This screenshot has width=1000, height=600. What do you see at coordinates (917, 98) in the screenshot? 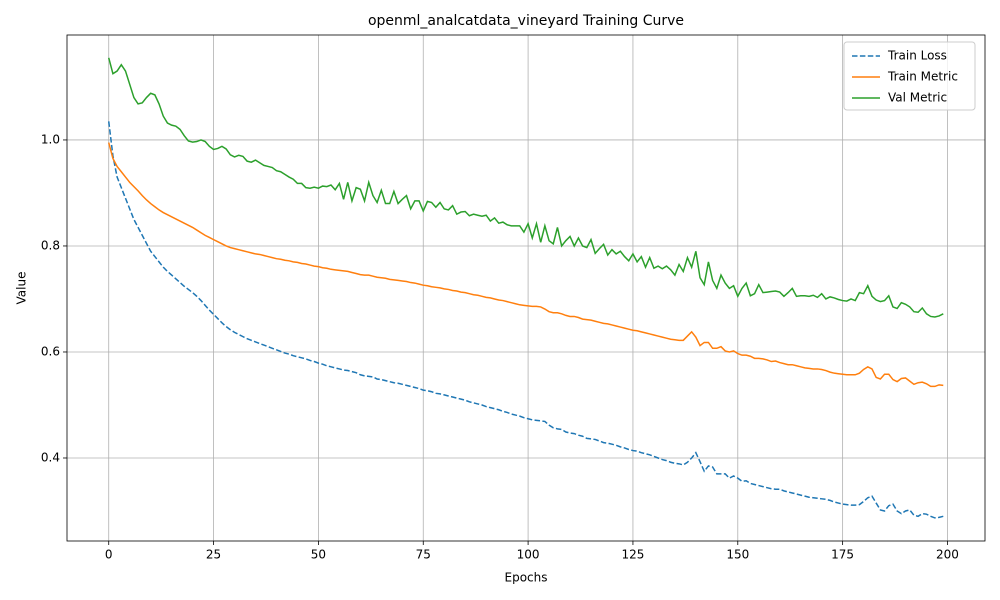
I see `legend-label: Val Metric` at bounding box center [917, 98].